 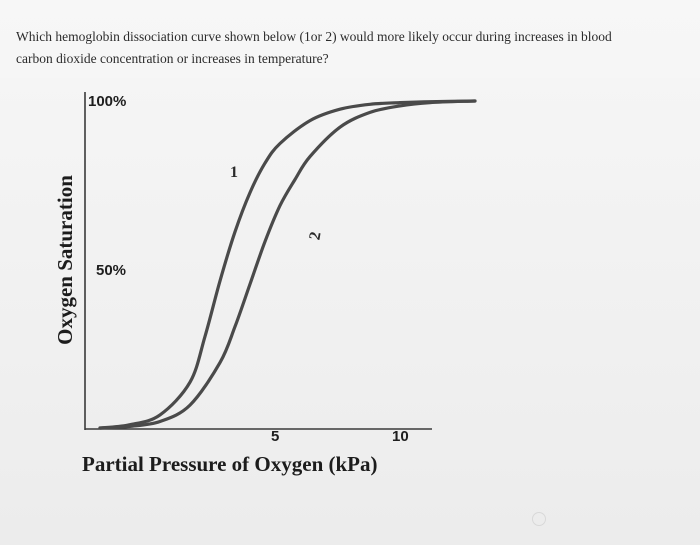 I want to click on decorative-circle, so click(x=539, y=519).